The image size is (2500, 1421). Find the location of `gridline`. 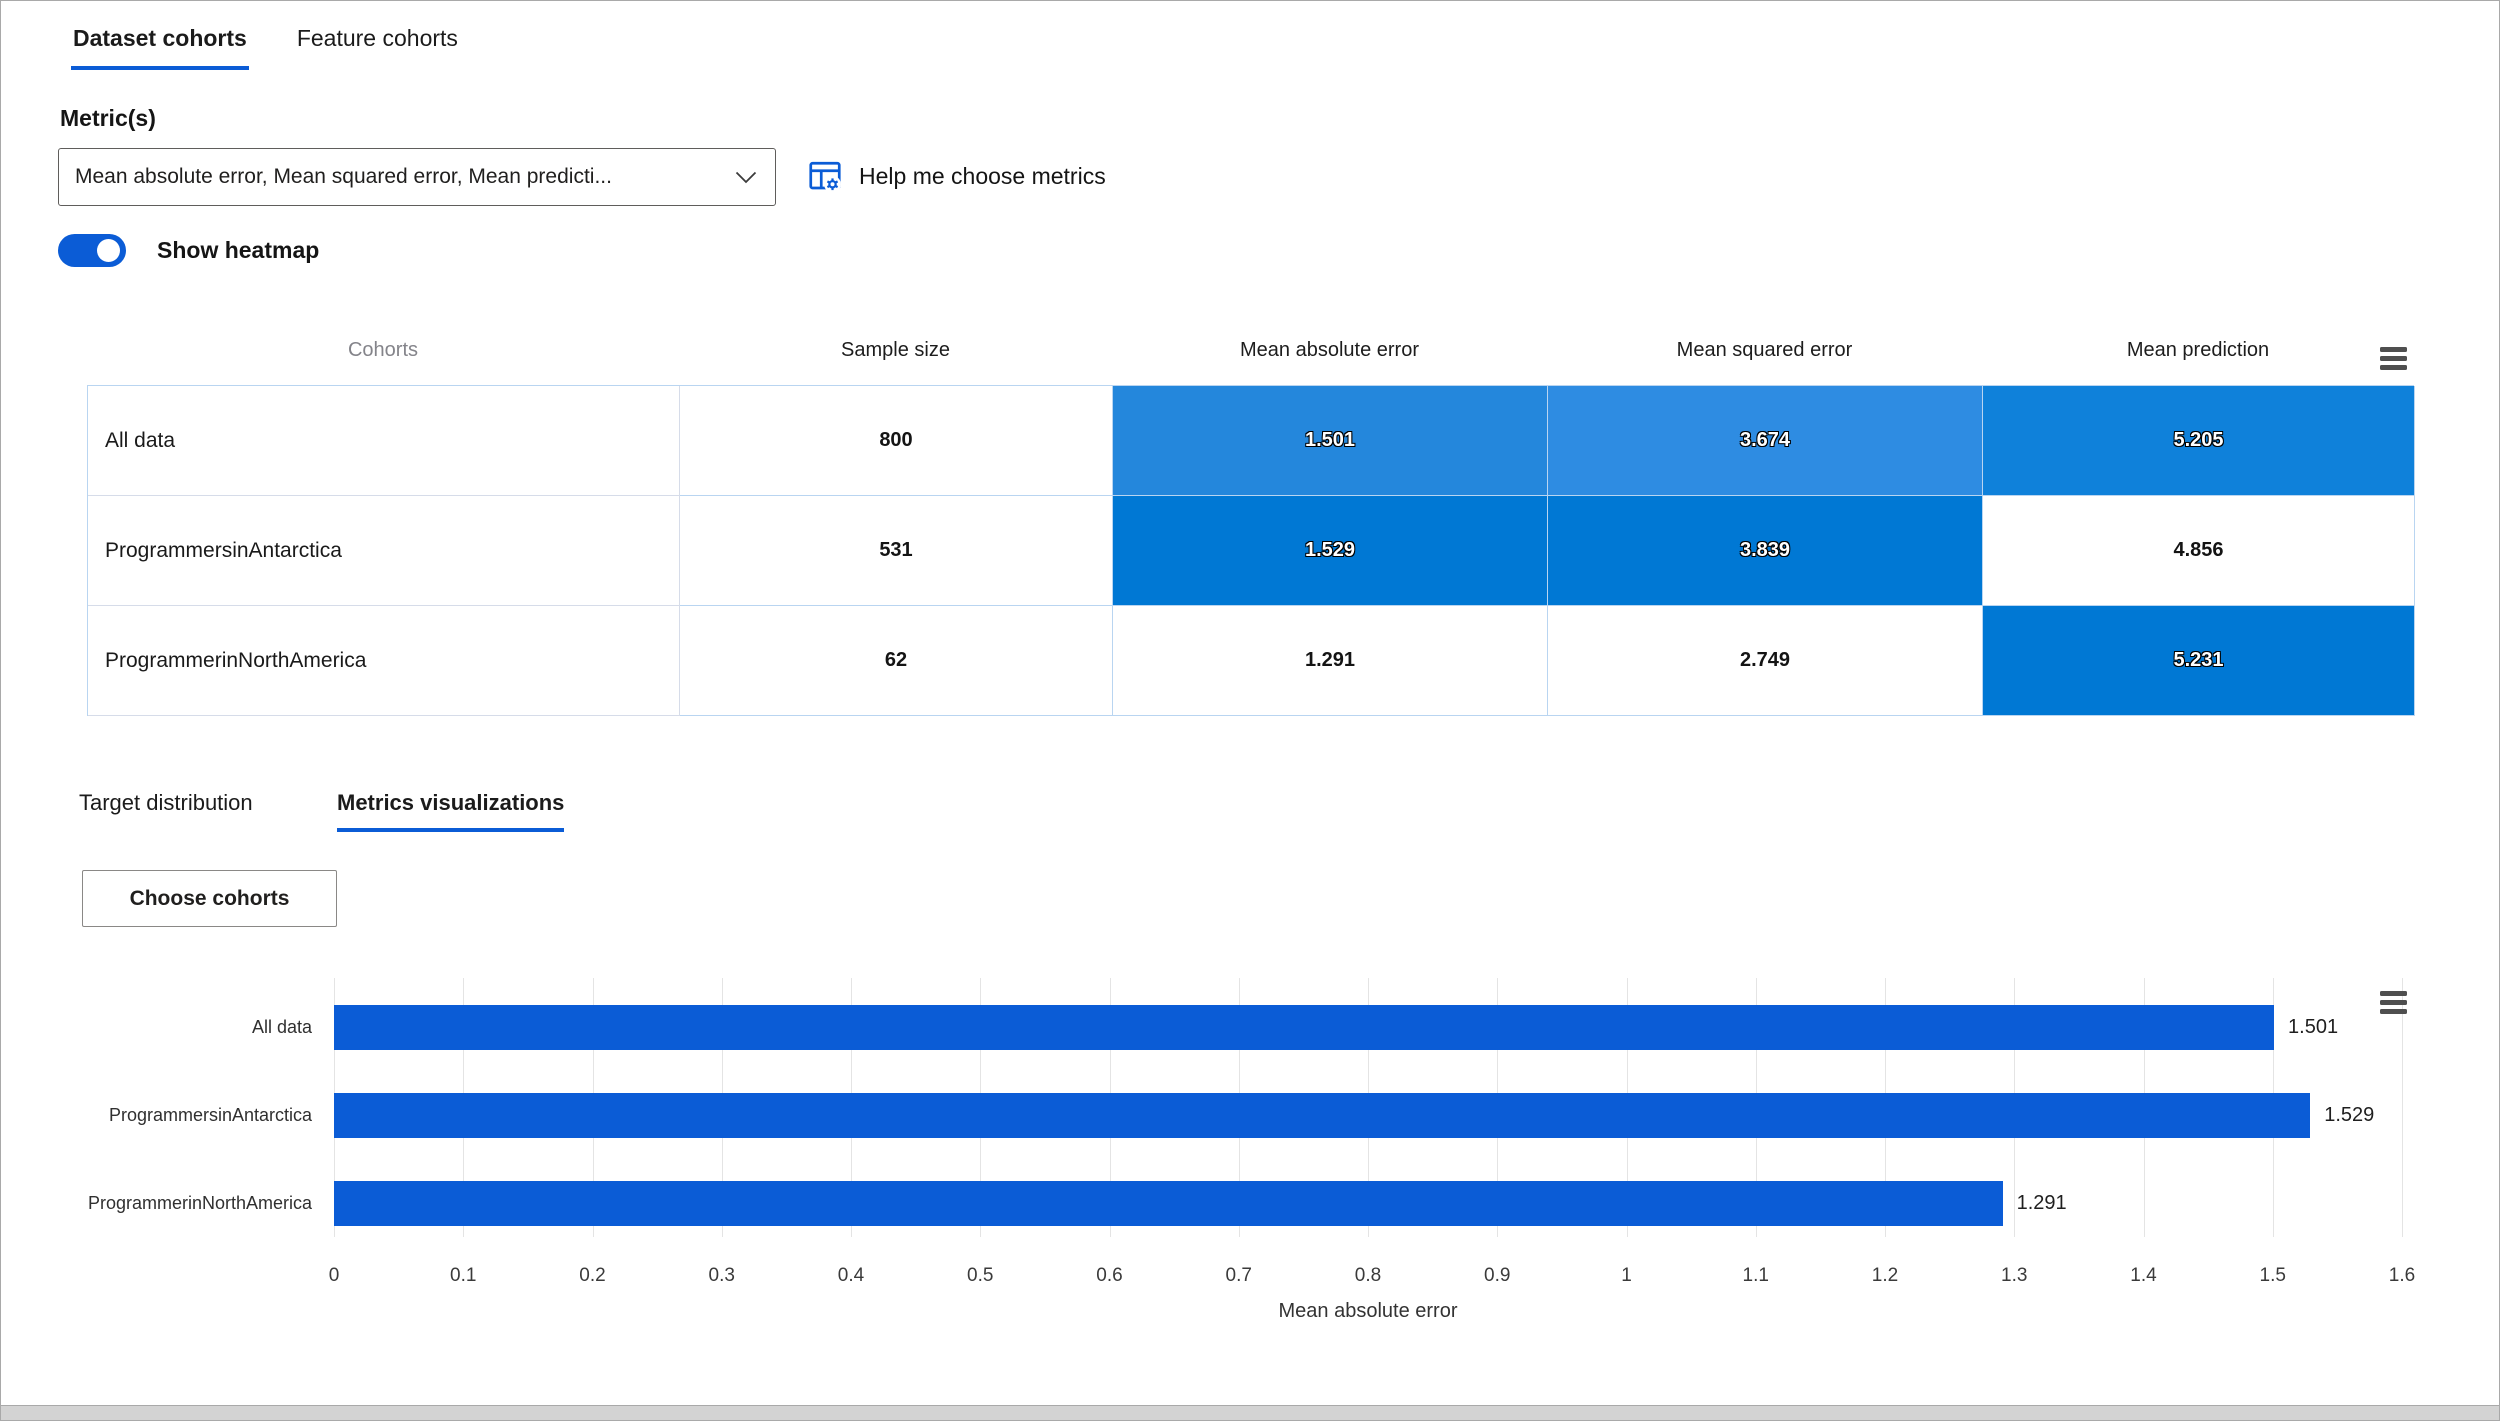

gridline is located at coordinates (2402, 1107).